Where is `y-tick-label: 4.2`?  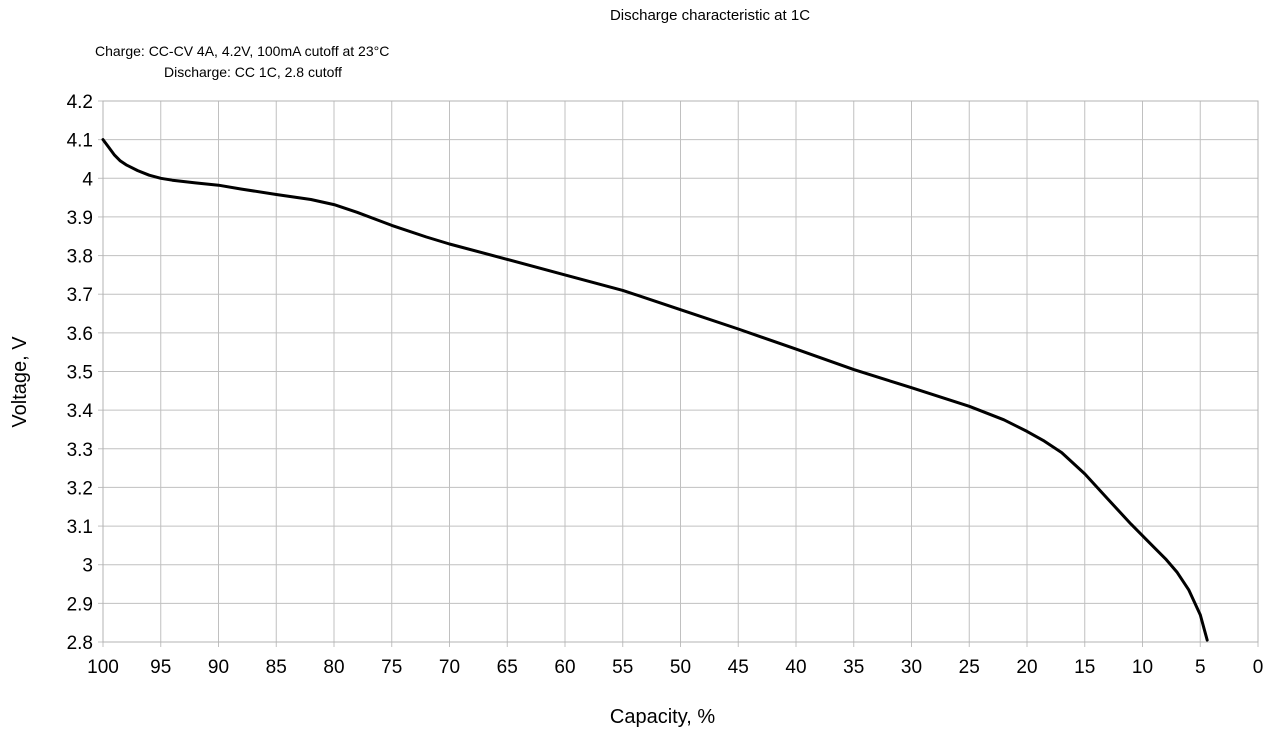
y-tick-label: 4.2 is located at coordinates (80, 102).